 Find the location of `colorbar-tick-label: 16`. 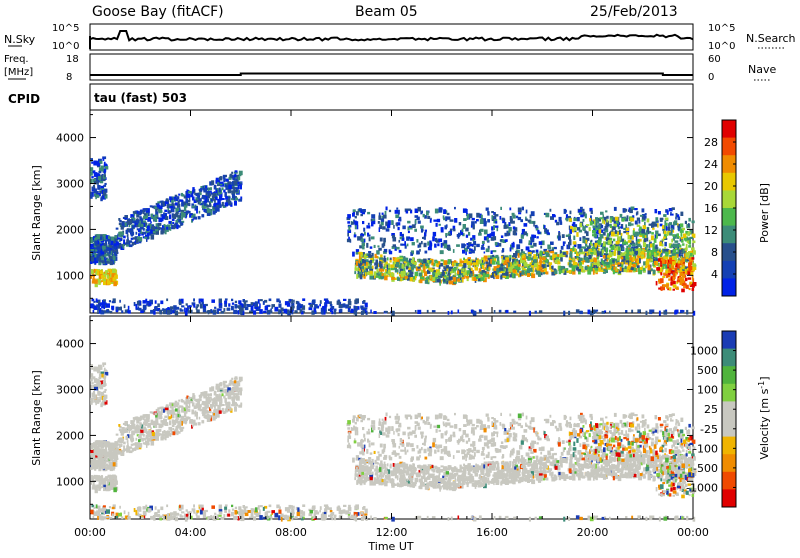

colorbar-tick-label: 16 is located at coordinates (711, 208).